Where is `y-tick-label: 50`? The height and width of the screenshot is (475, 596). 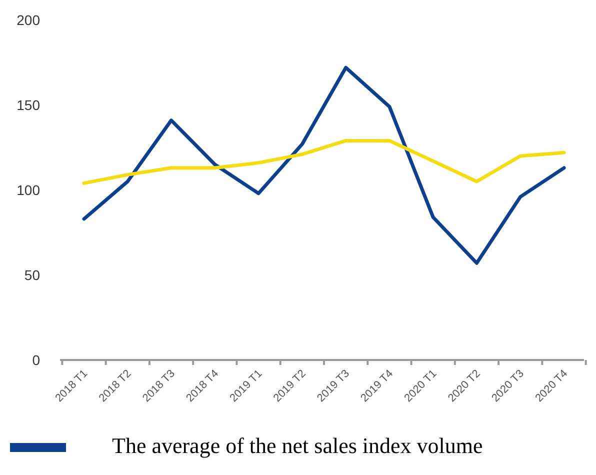
y-tick-label: 50 is located at coordinates (32, 275).